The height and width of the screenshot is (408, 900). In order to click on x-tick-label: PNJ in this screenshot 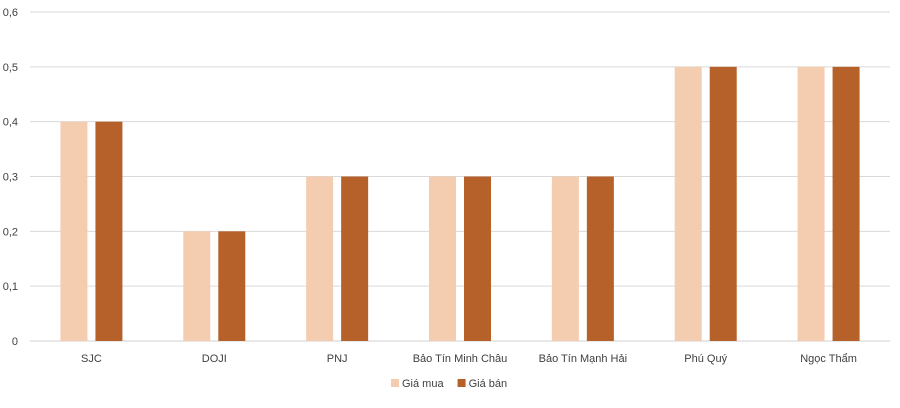, I will do `click(337, 359)`.